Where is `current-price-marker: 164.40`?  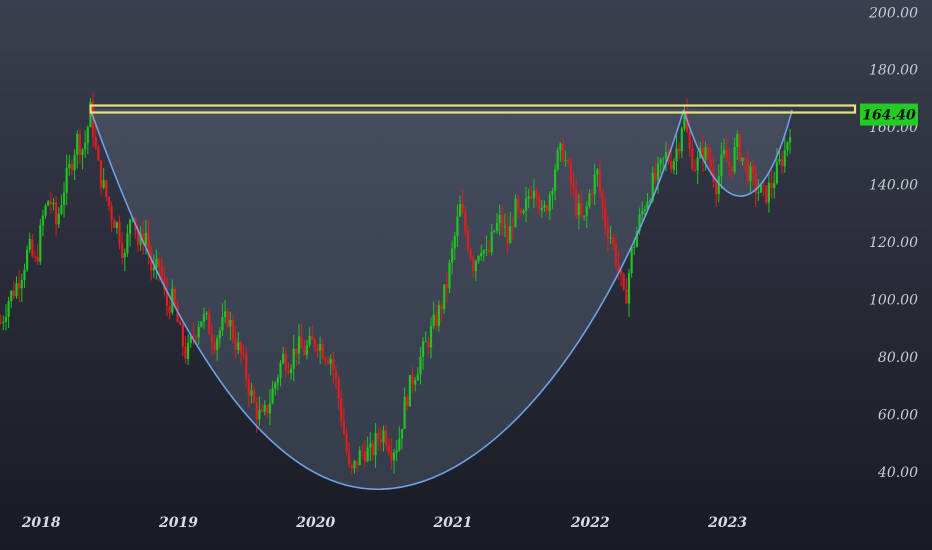 current-price-marker: 164.40 is located at coordinates (889, 114).